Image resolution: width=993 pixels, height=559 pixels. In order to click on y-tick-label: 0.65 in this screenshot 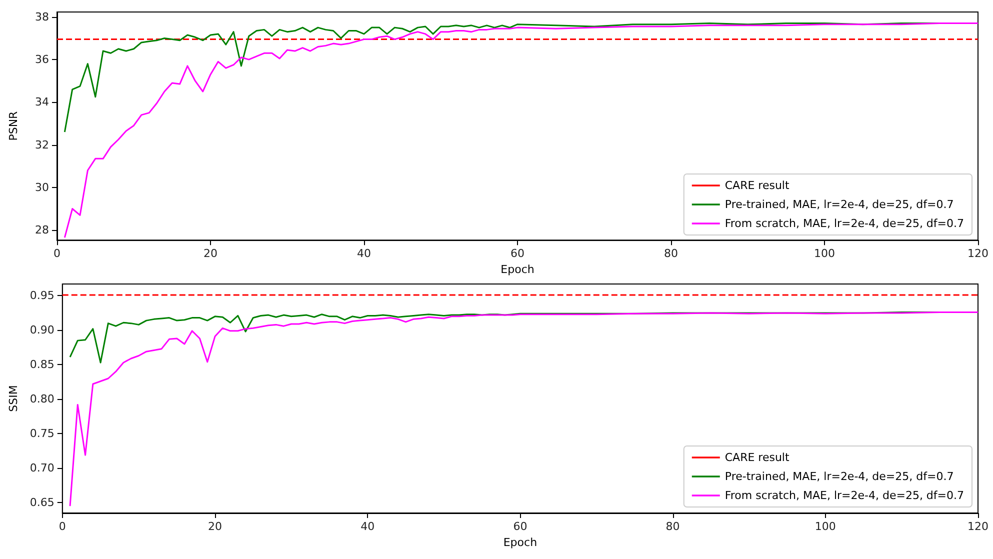, I will do `click(42, 503)`.